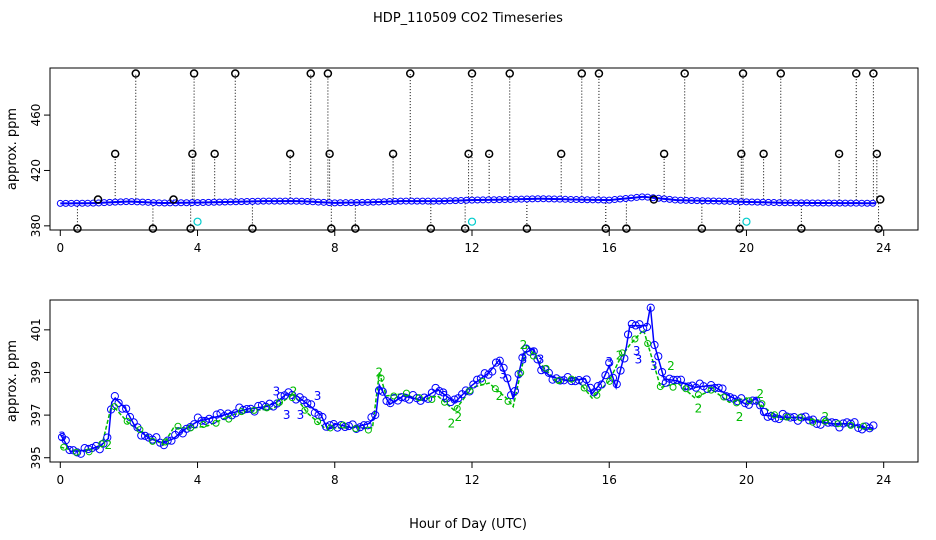  What do you see at coordinates (746, 480) in the screenshot?
I see `bottom-x-tick-label: 20` at bounding box center [746, 480].